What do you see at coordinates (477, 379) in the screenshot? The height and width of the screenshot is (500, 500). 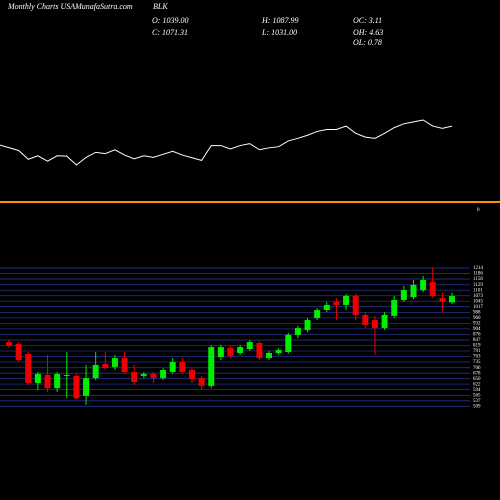 I see `y-tick-label: 650` at bounding box center [477, 379].